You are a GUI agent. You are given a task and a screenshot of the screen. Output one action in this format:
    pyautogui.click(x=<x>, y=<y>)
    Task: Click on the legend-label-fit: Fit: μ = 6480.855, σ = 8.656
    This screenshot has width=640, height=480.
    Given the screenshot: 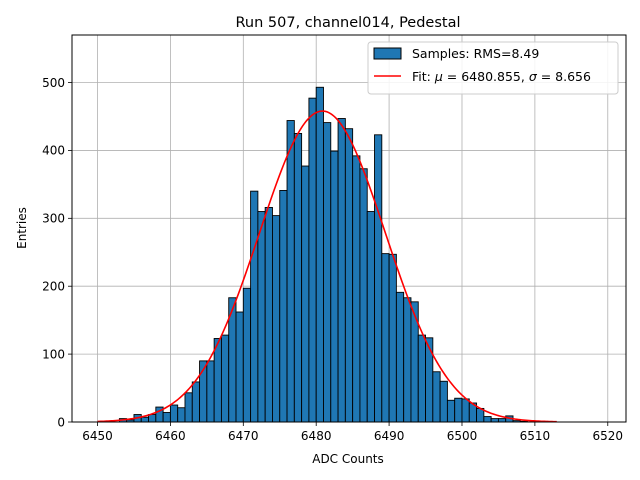 What is the action you would take?
    pyautogui.click(x=501, y=76)
    